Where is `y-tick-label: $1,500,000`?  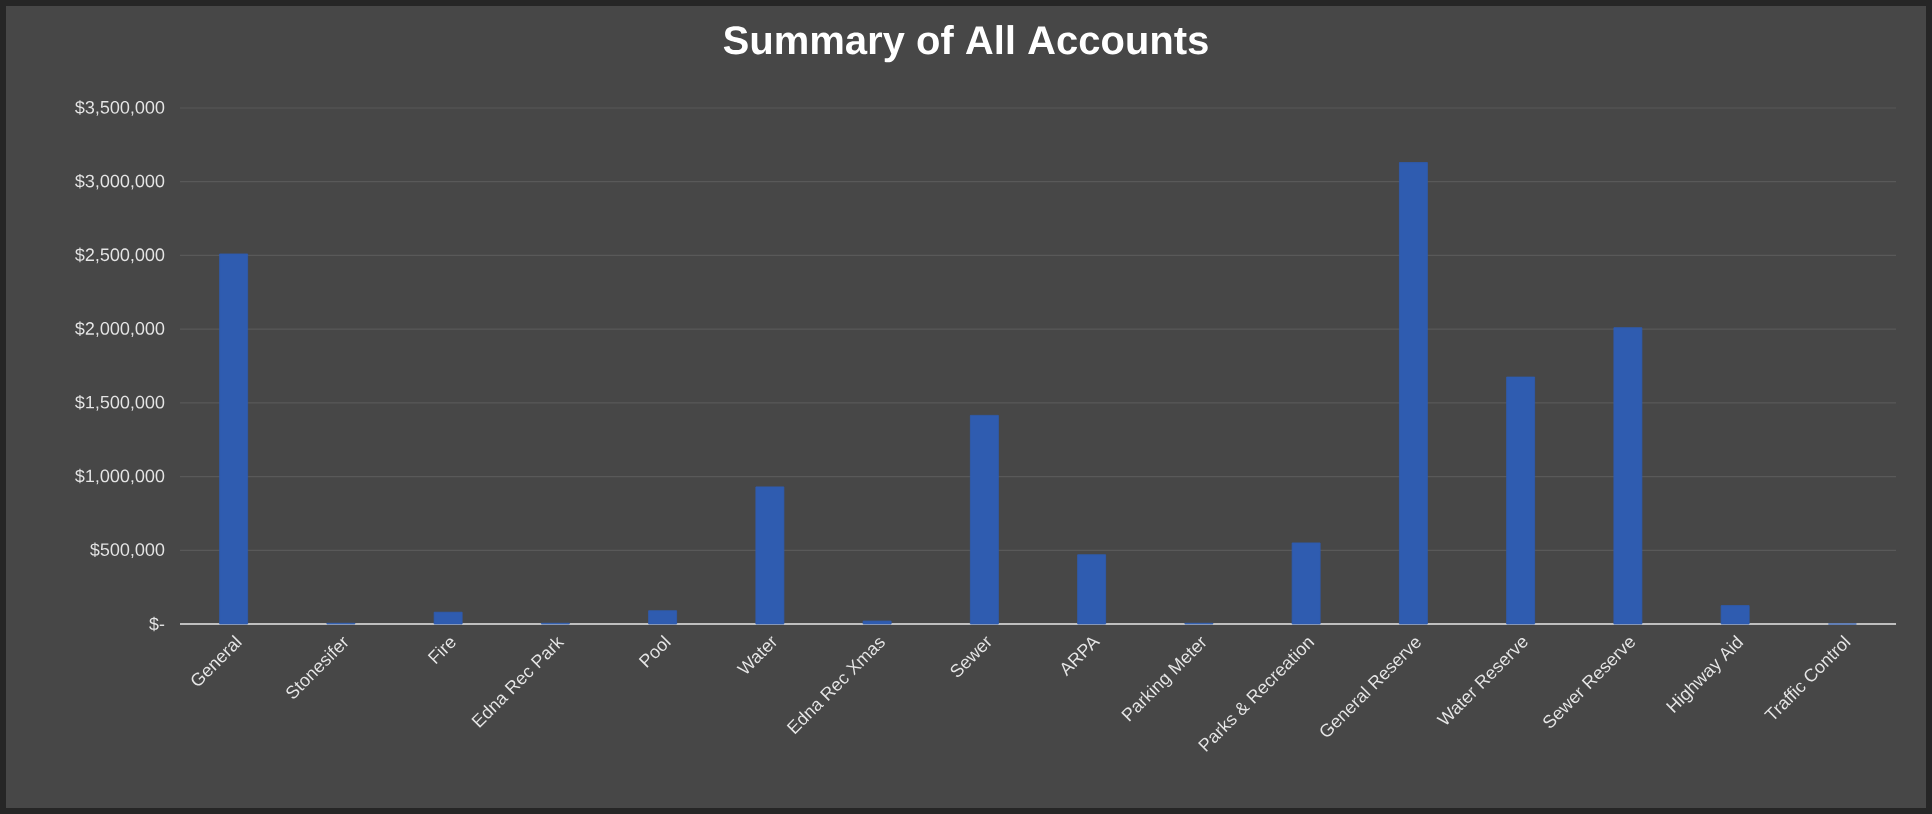 y-tick-label: $1,500,000 is located at coordinates (120, 403).